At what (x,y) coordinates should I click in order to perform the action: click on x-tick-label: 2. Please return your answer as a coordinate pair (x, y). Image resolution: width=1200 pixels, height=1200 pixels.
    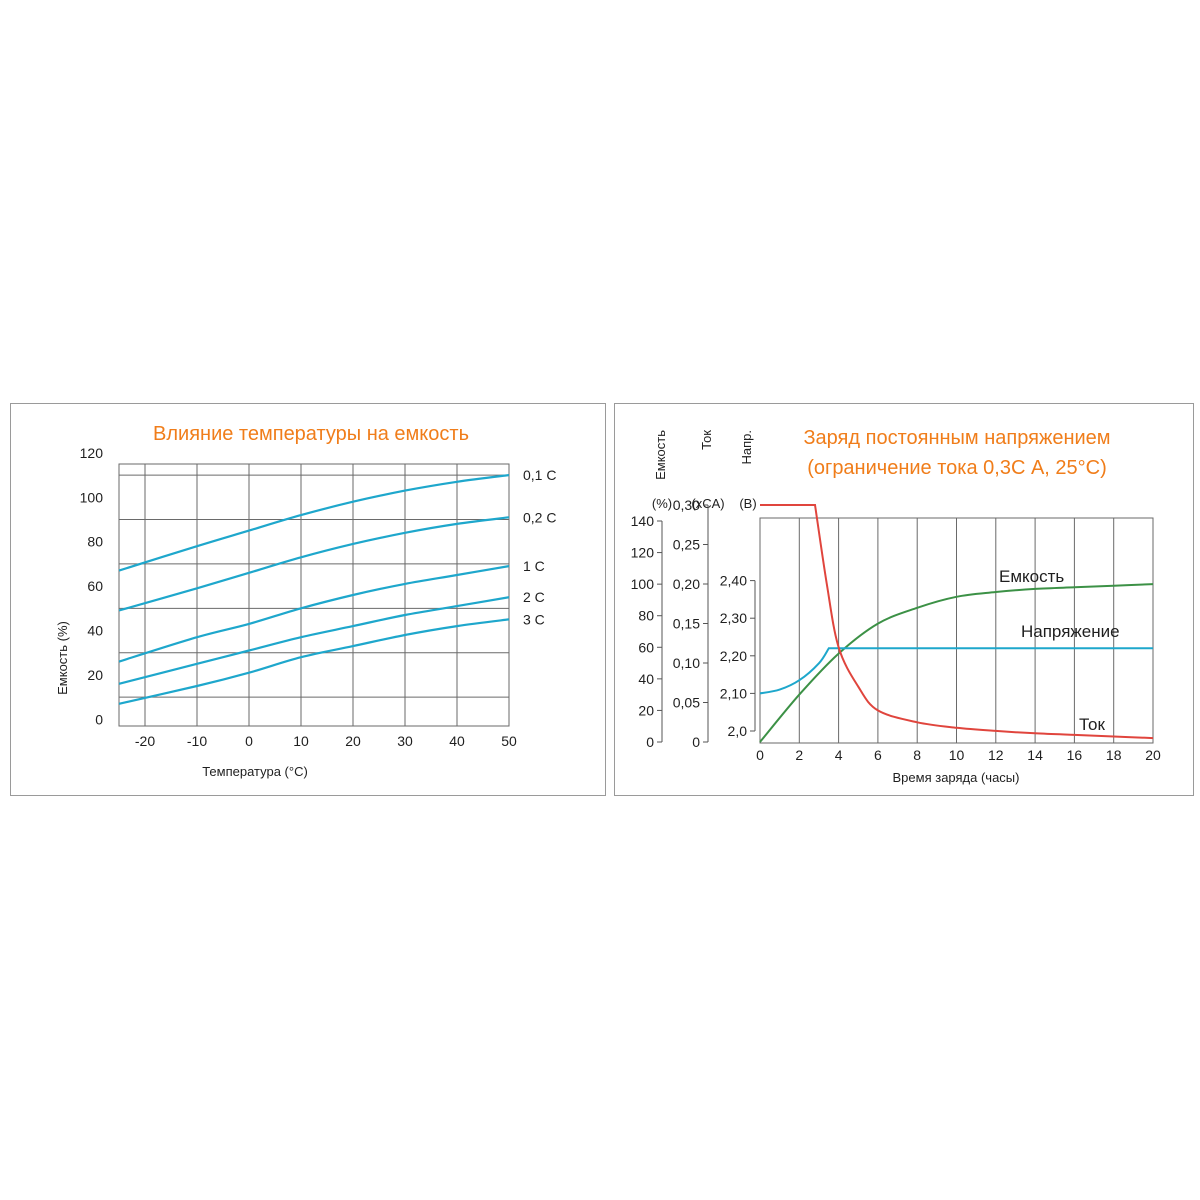
    Looking at the image, I should click on (799, 755).